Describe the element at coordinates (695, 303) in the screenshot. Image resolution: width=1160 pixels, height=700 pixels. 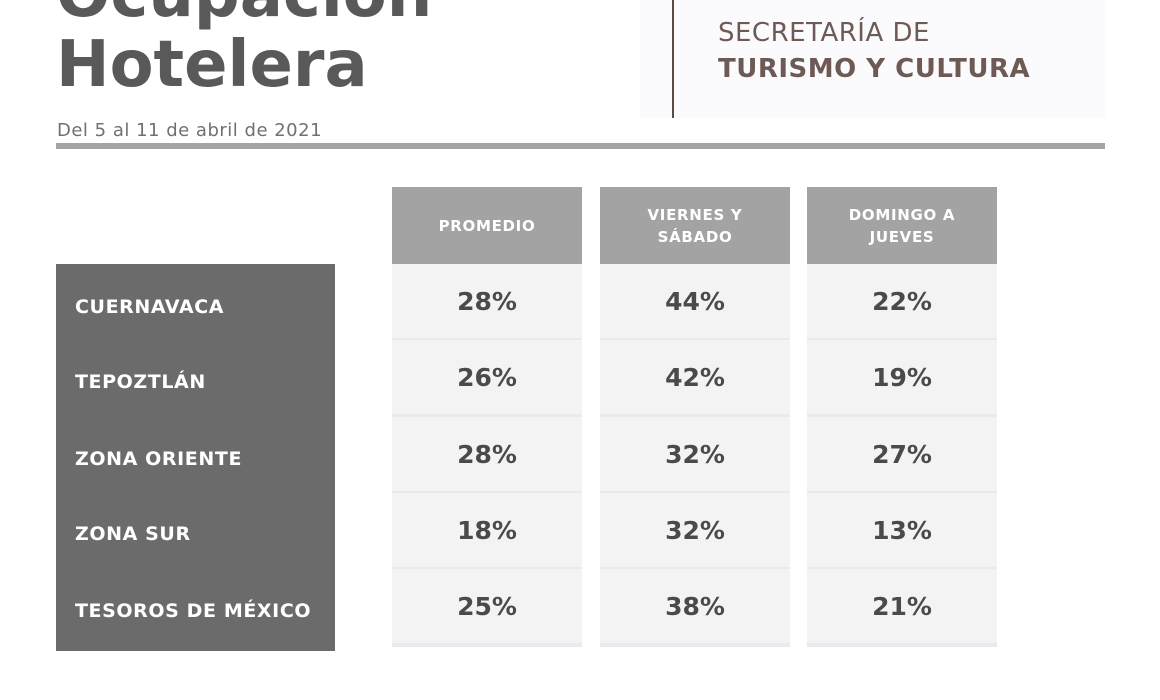
I see `table-cell: 44%` at that location.